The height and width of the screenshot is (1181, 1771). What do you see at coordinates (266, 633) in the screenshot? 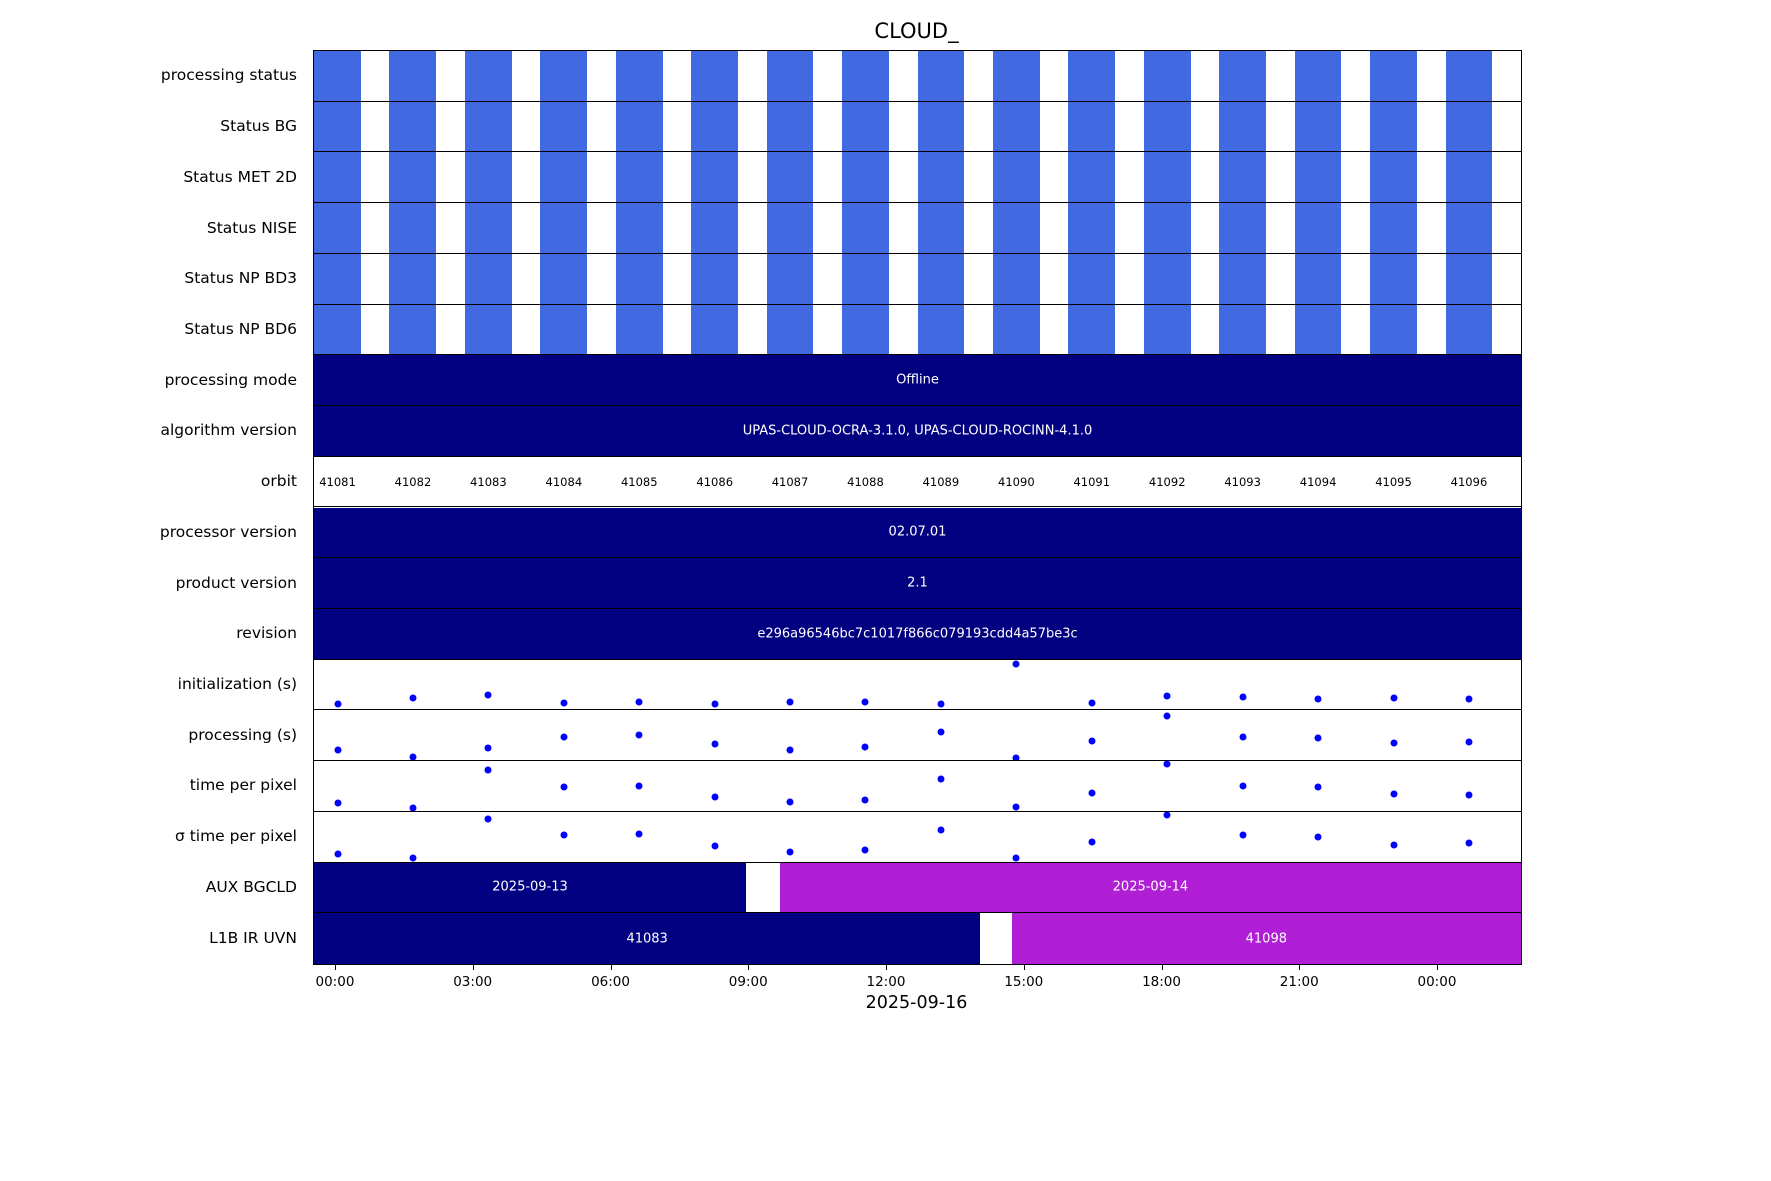
I see `row-label-revision: revision` at bounding box center [266, 633].